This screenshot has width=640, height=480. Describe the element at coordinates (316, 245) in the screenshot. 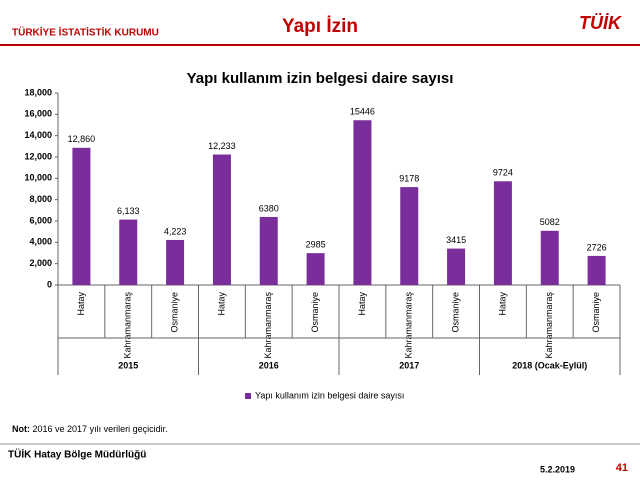

I see `value-label: 2985` at that location.